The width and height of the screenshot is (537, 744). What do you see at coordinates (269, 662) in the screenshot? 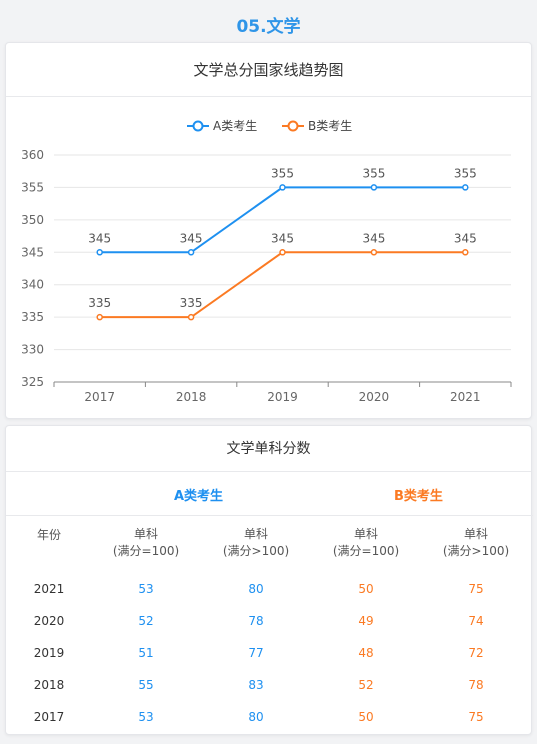
I see `table-row: 2019 51 77 48 72` at bounding box center [269, 662].